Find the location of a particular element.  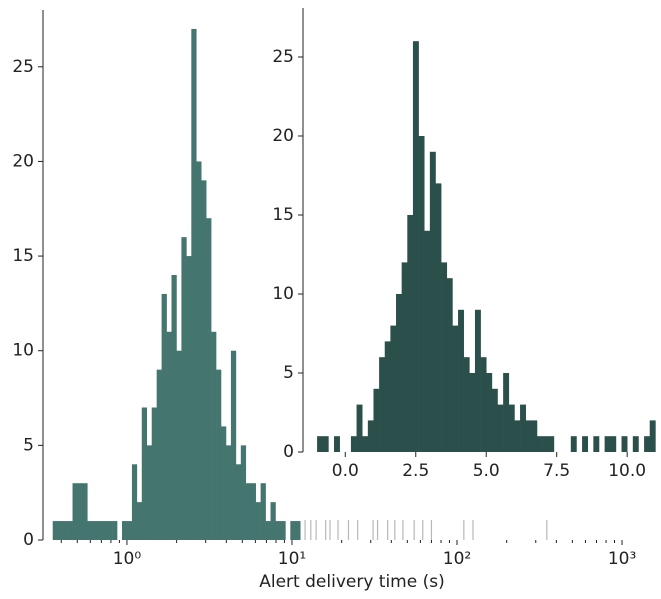

x-tick-label: 5.0 is located at coordinates (486, 471).